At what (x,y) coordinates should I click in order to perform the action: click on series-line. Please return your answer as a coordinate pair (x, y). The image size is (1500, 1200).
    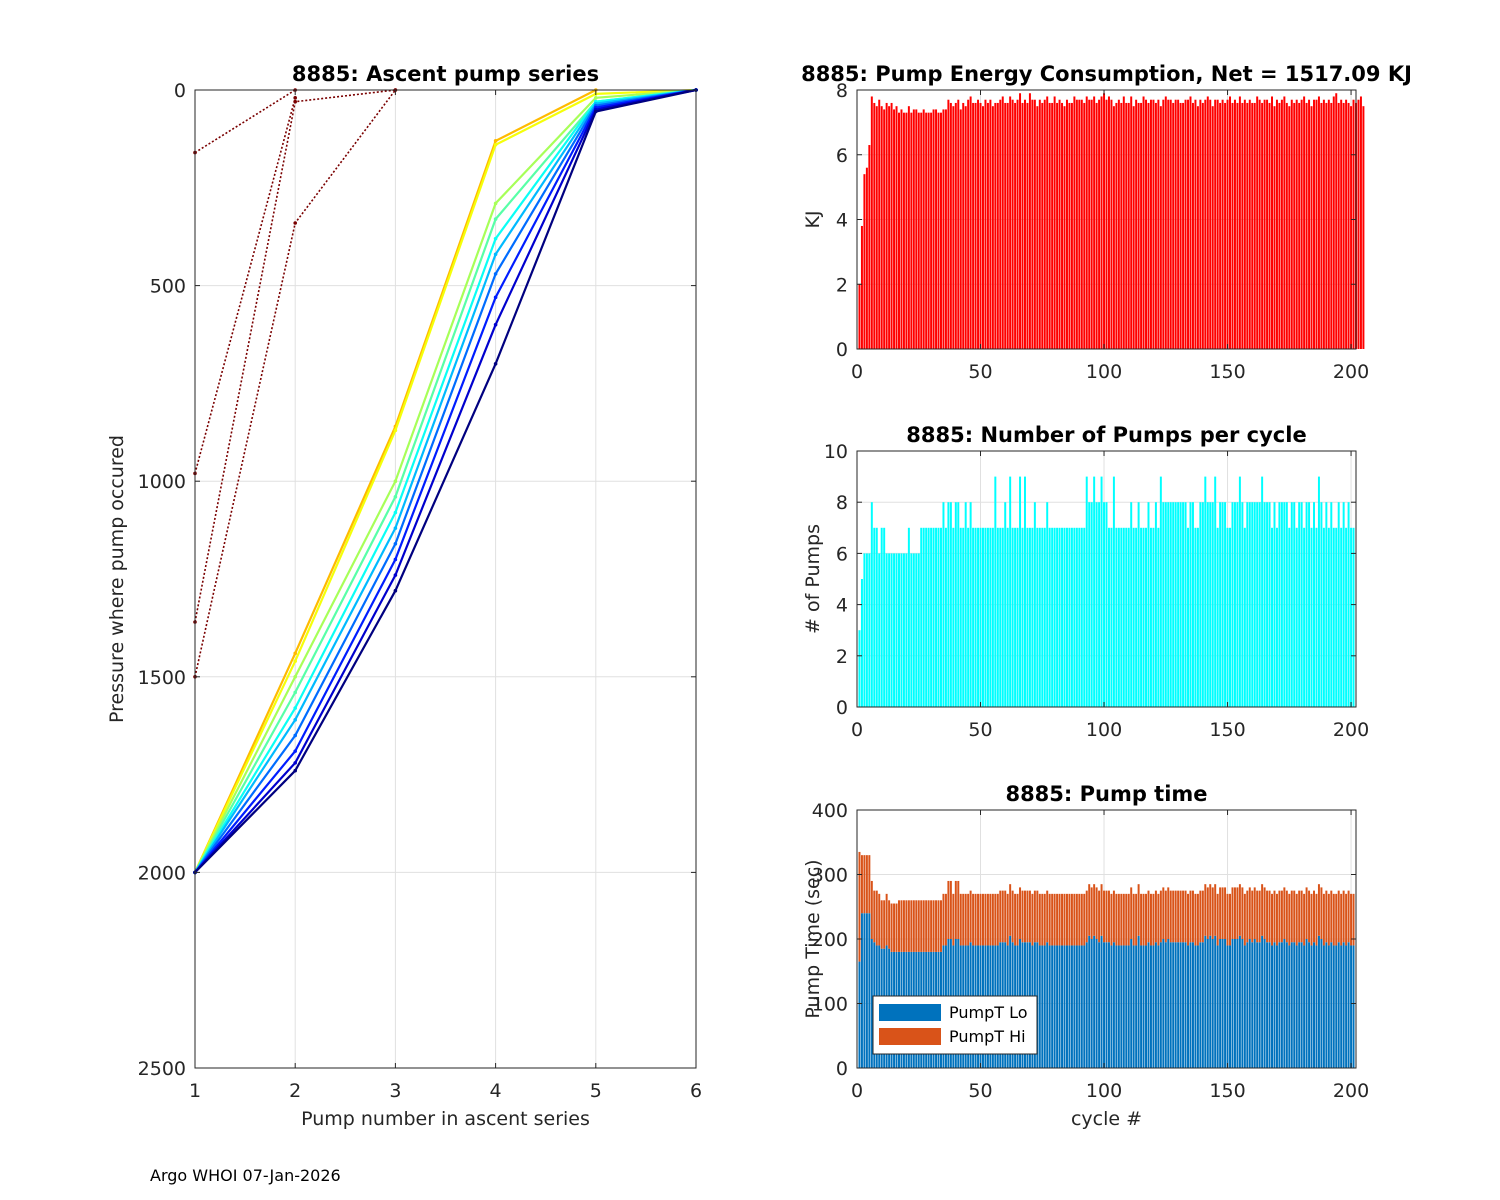
    Looking at the image, I should click on (245, 285).